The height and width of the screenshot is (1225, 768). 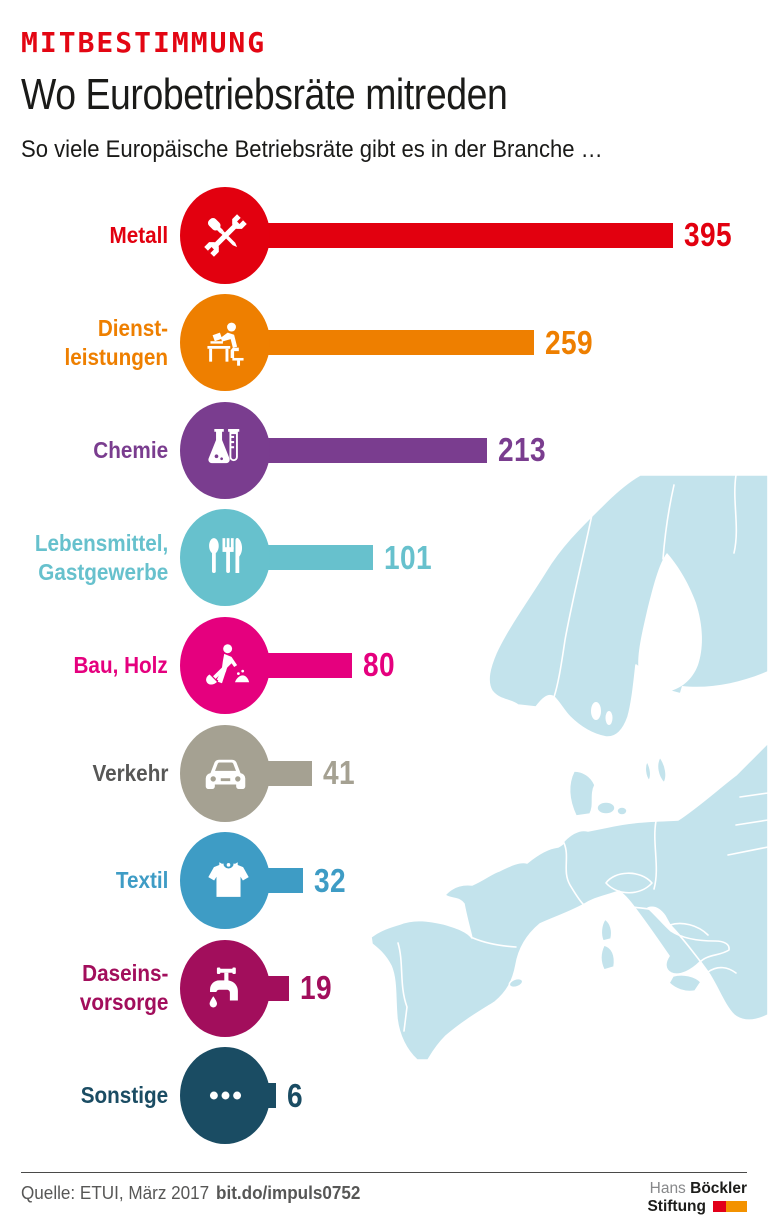 I want to click on category-label: Sonstige, so click(x=124, y=1095).